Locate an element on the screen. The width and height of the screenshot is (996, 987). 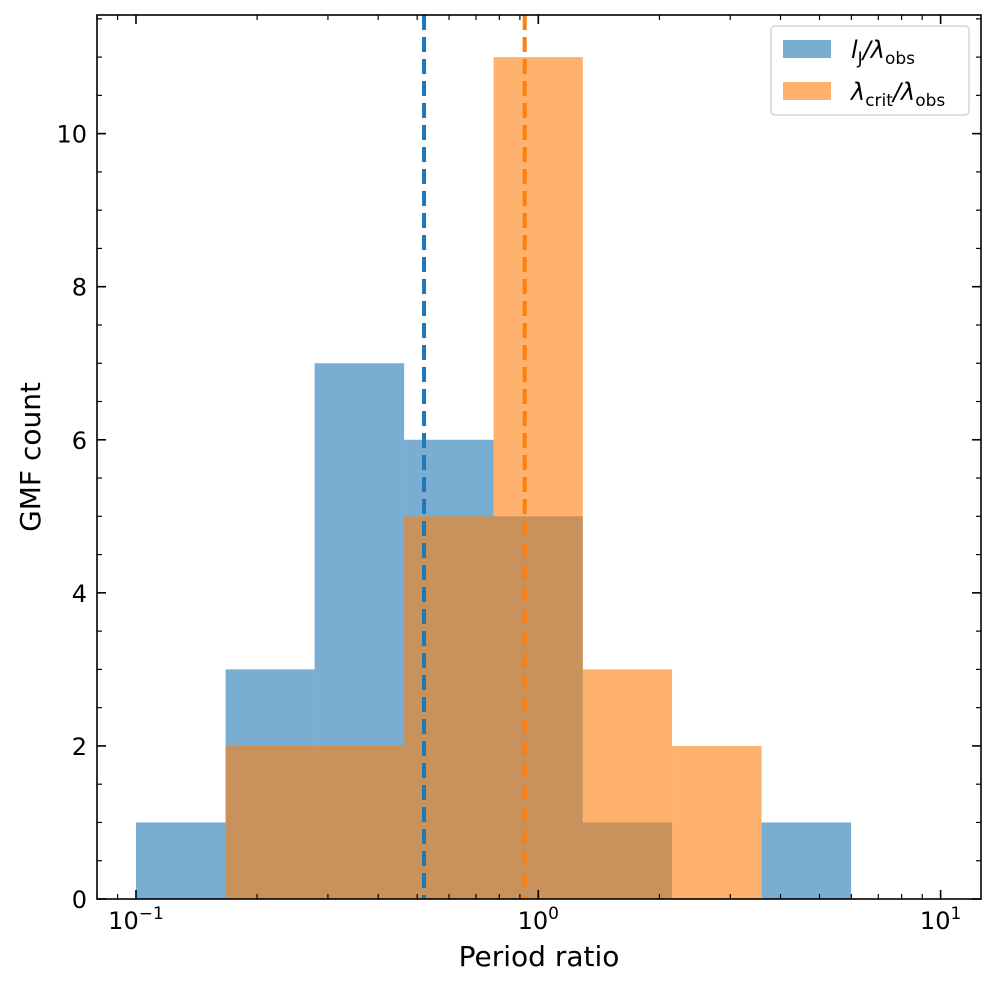
legend: lJ/λobs λcrit/λobs is located at coordinates (870, 70).